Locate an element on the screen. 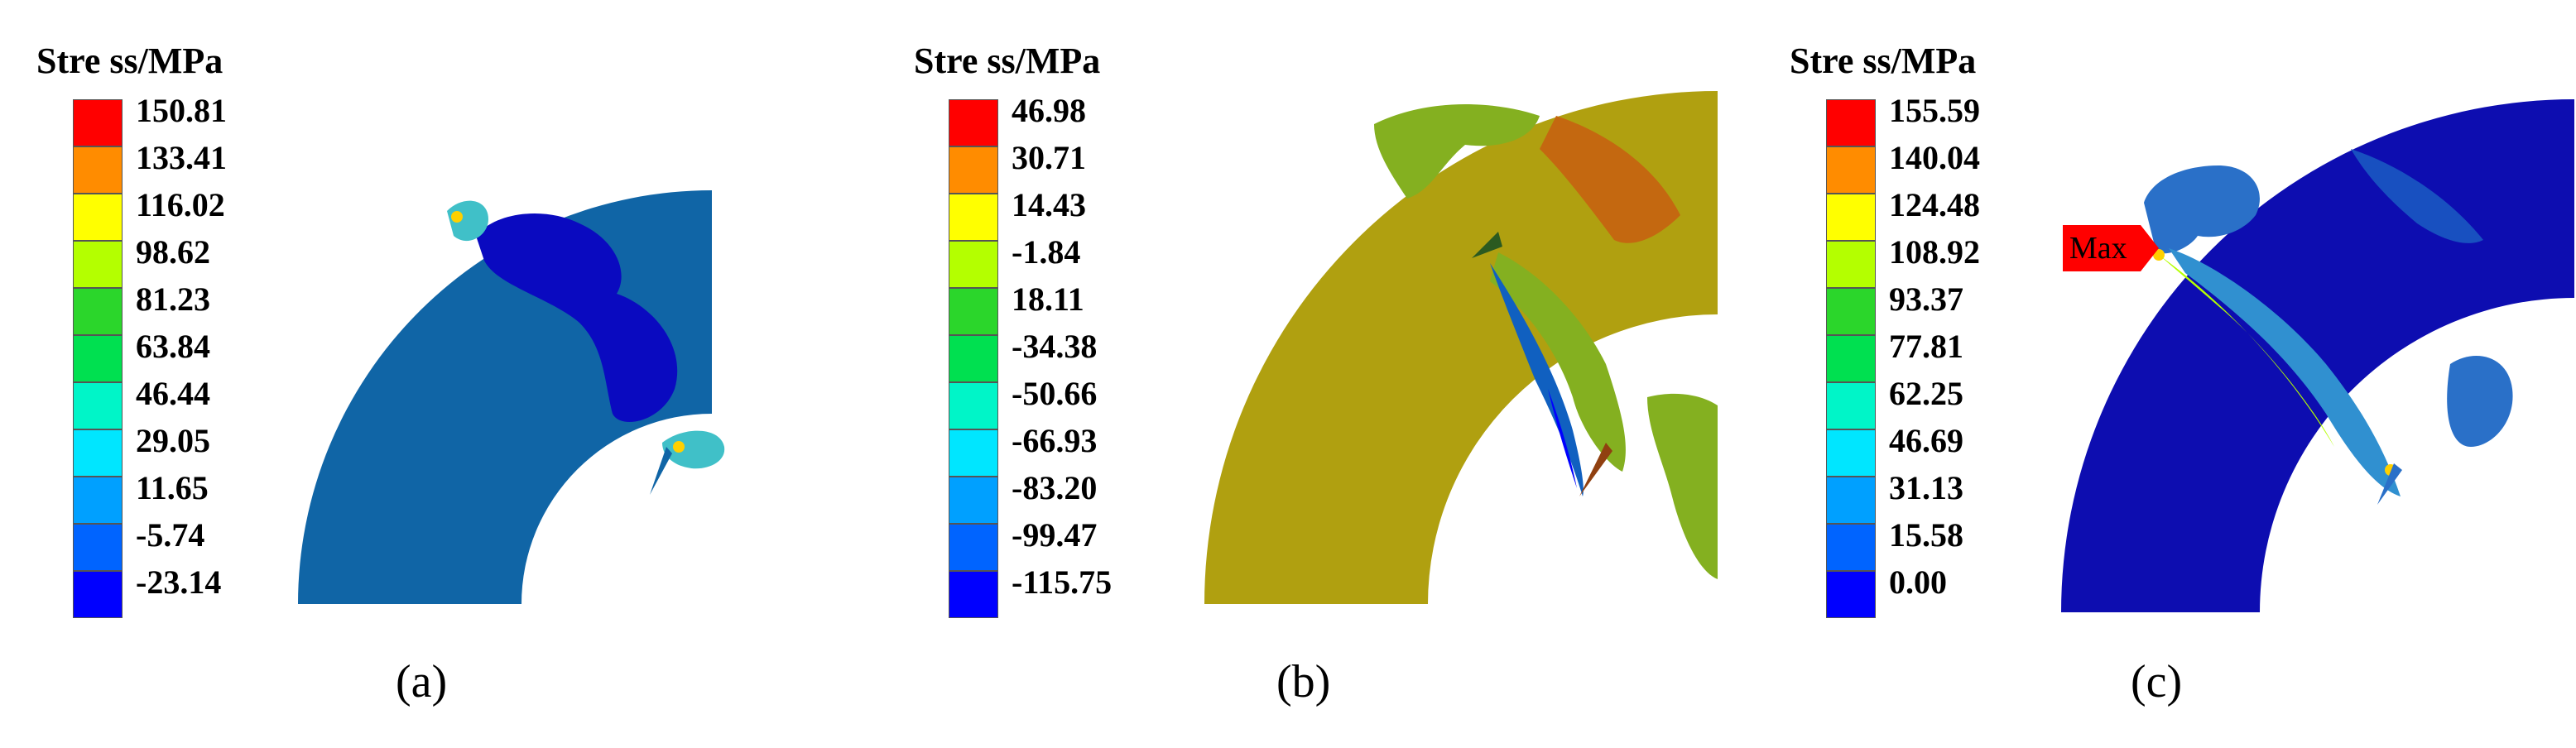 This screenshot has width=2576, height=748. legend-value: 108.92 is located at coordinates (1934, 252).